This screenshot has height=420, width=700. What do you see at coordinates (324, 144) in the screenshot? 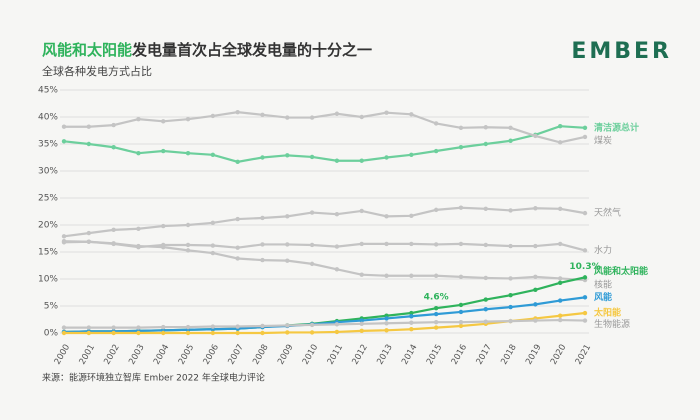
I see `series-line` at bounding box center [324, 144].